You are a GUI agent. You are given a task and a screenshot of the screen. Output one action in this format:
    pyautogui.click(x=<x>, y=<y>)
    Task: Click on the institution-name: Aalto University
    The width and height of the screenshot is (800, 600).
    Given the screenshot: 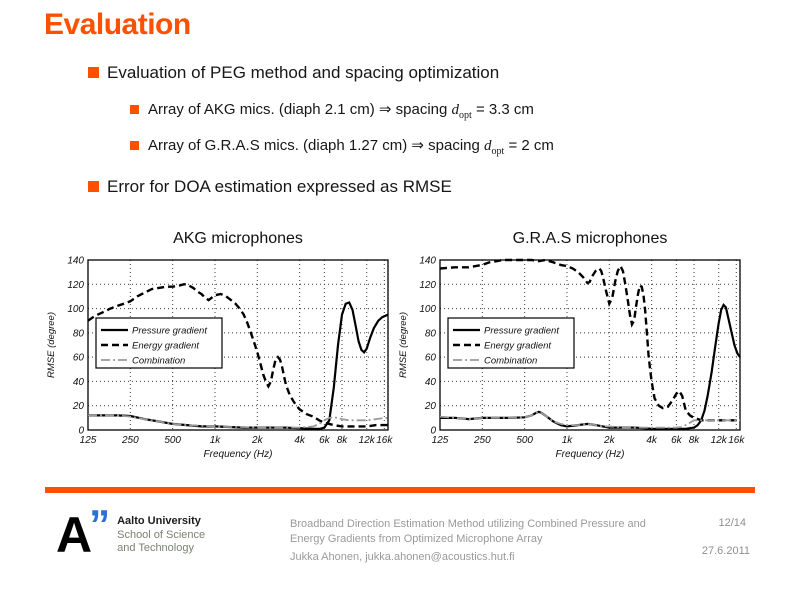 What is the action you would take?
    pyautogui.click(x=159, y=521)
    